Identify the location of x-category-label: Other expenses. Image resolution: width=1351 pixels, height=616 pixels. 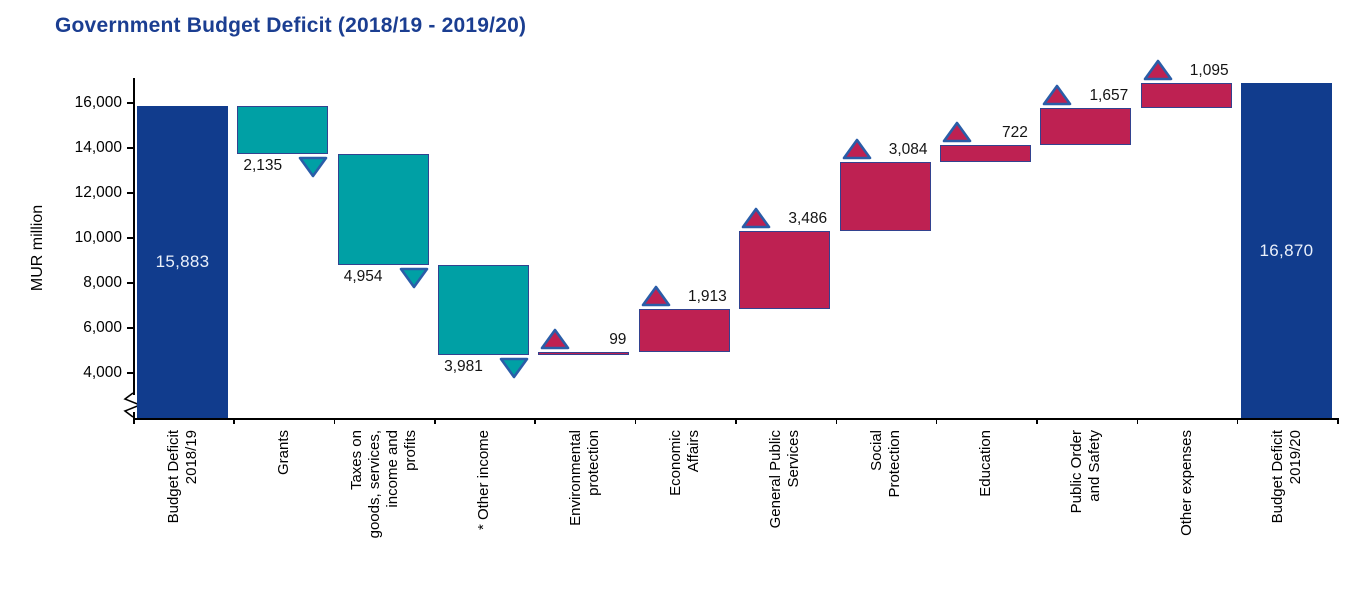
(1186, 483).